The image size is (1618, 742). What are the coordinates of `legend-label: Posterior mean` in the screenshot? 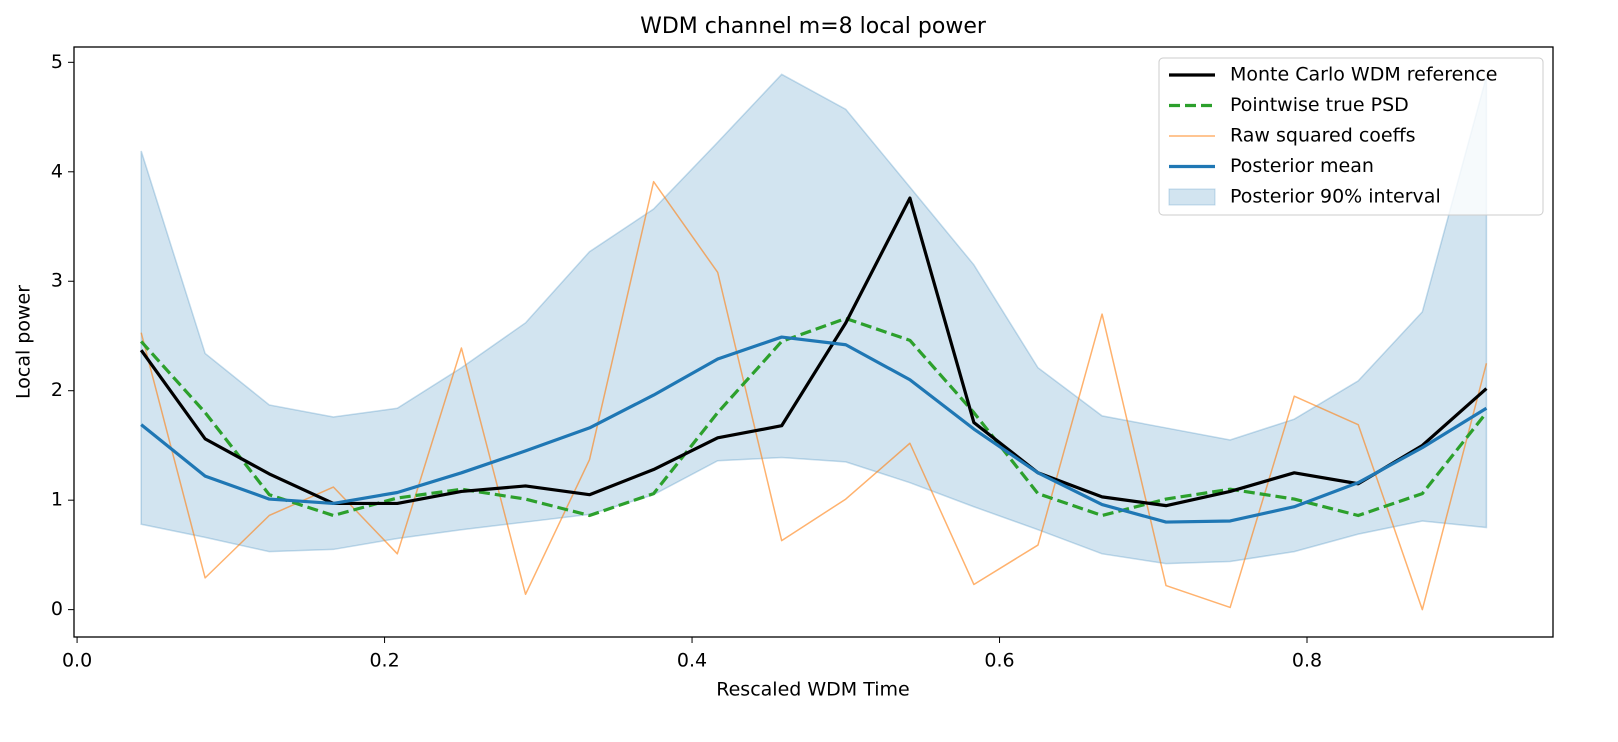 It's located at (1302, 166).